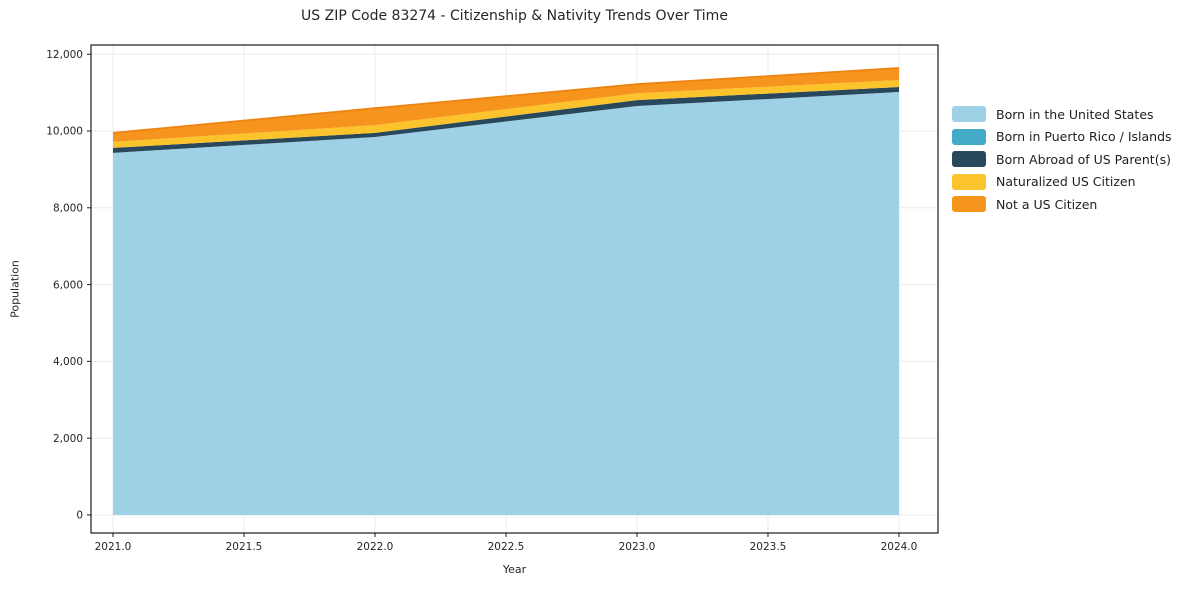 The height and width of the screenshot is (590, 1189). I want to click on legend-item: Born in Puerto Rico / Islands, so click(1062, 136).